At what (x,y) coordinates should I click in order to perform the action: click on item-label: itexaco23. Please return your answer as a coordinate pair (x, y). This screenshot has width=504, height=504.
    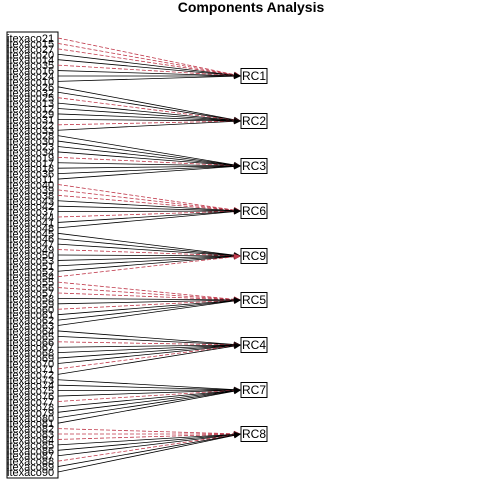
    Looking at the image, I should click on (30, 148).